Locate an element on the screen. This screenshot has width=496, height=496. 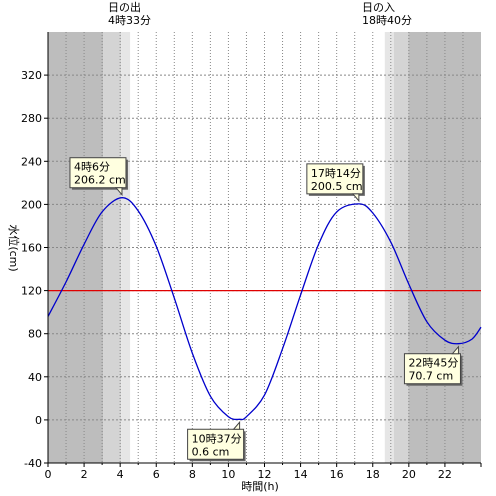
callout-time: 17時14分 is located at coordinates (336, 173).